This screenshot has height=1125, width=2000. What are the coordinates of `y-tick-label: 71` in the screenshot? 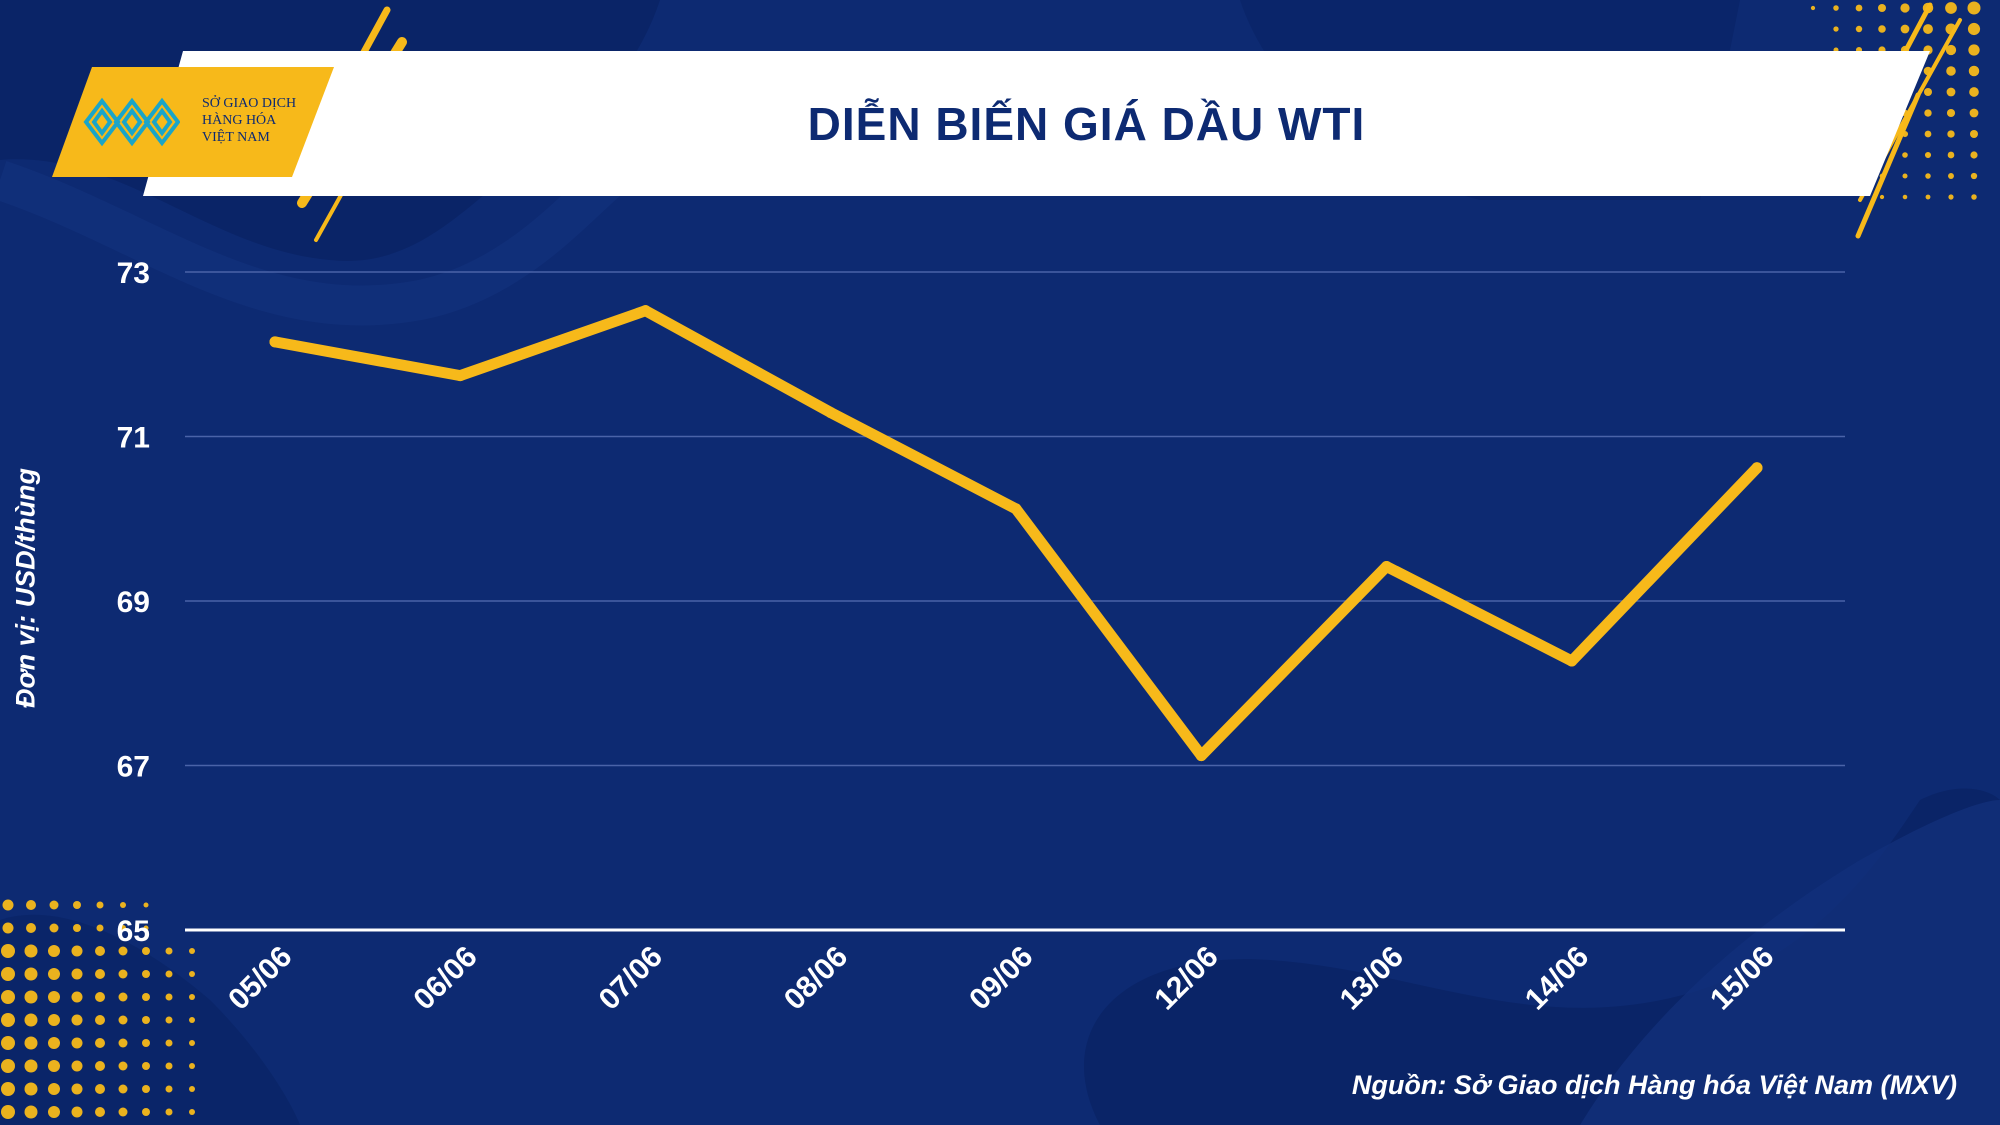 It's located at (133, 438).